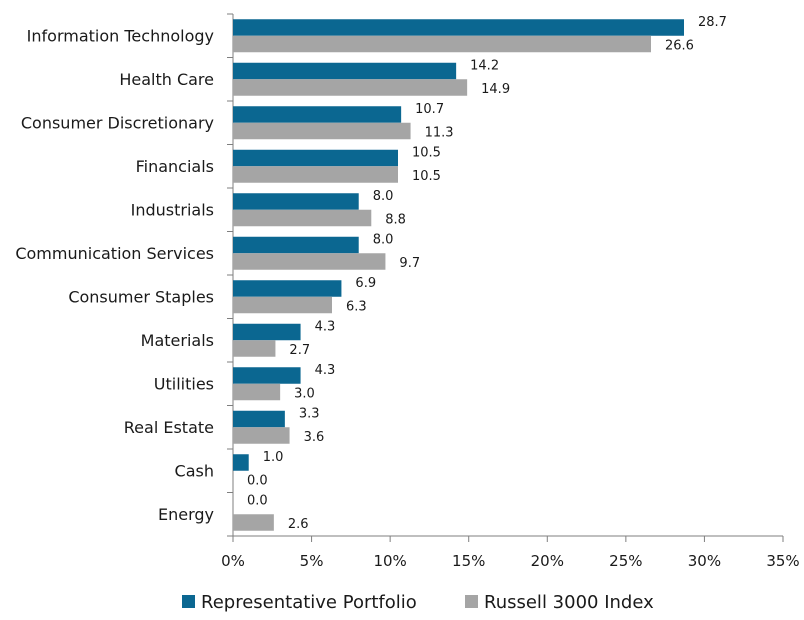  I want to click on index-value-label: 3.6, so click(314, 437).